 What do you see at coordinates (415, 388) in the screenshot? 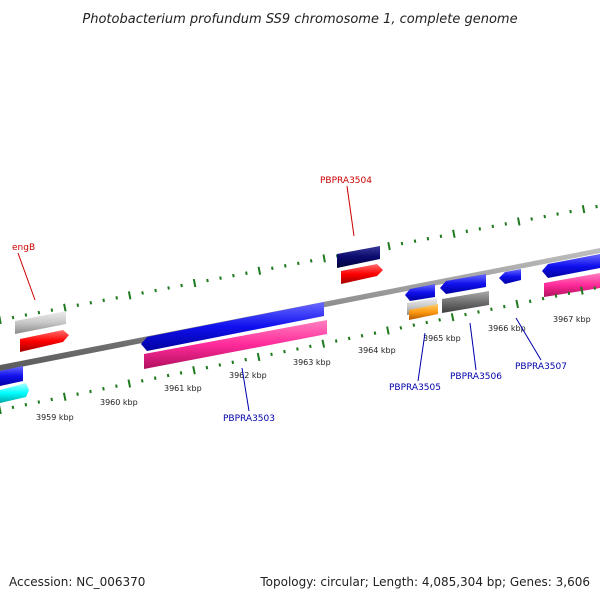
I see `gene-label-PBPRA3505: PBPRA3505` at bounding box center [415, 388].